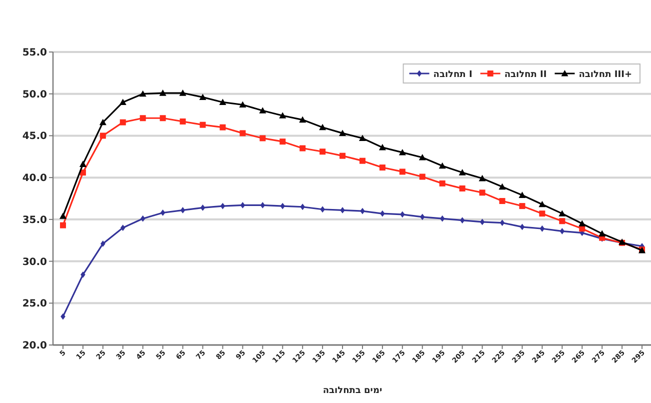 This screenshot has height=403, width=651. What do you see at coordinates (525, 75) in the screenshot?
I see `legend-label: תחלובה II` at bounding box center [525, 75].